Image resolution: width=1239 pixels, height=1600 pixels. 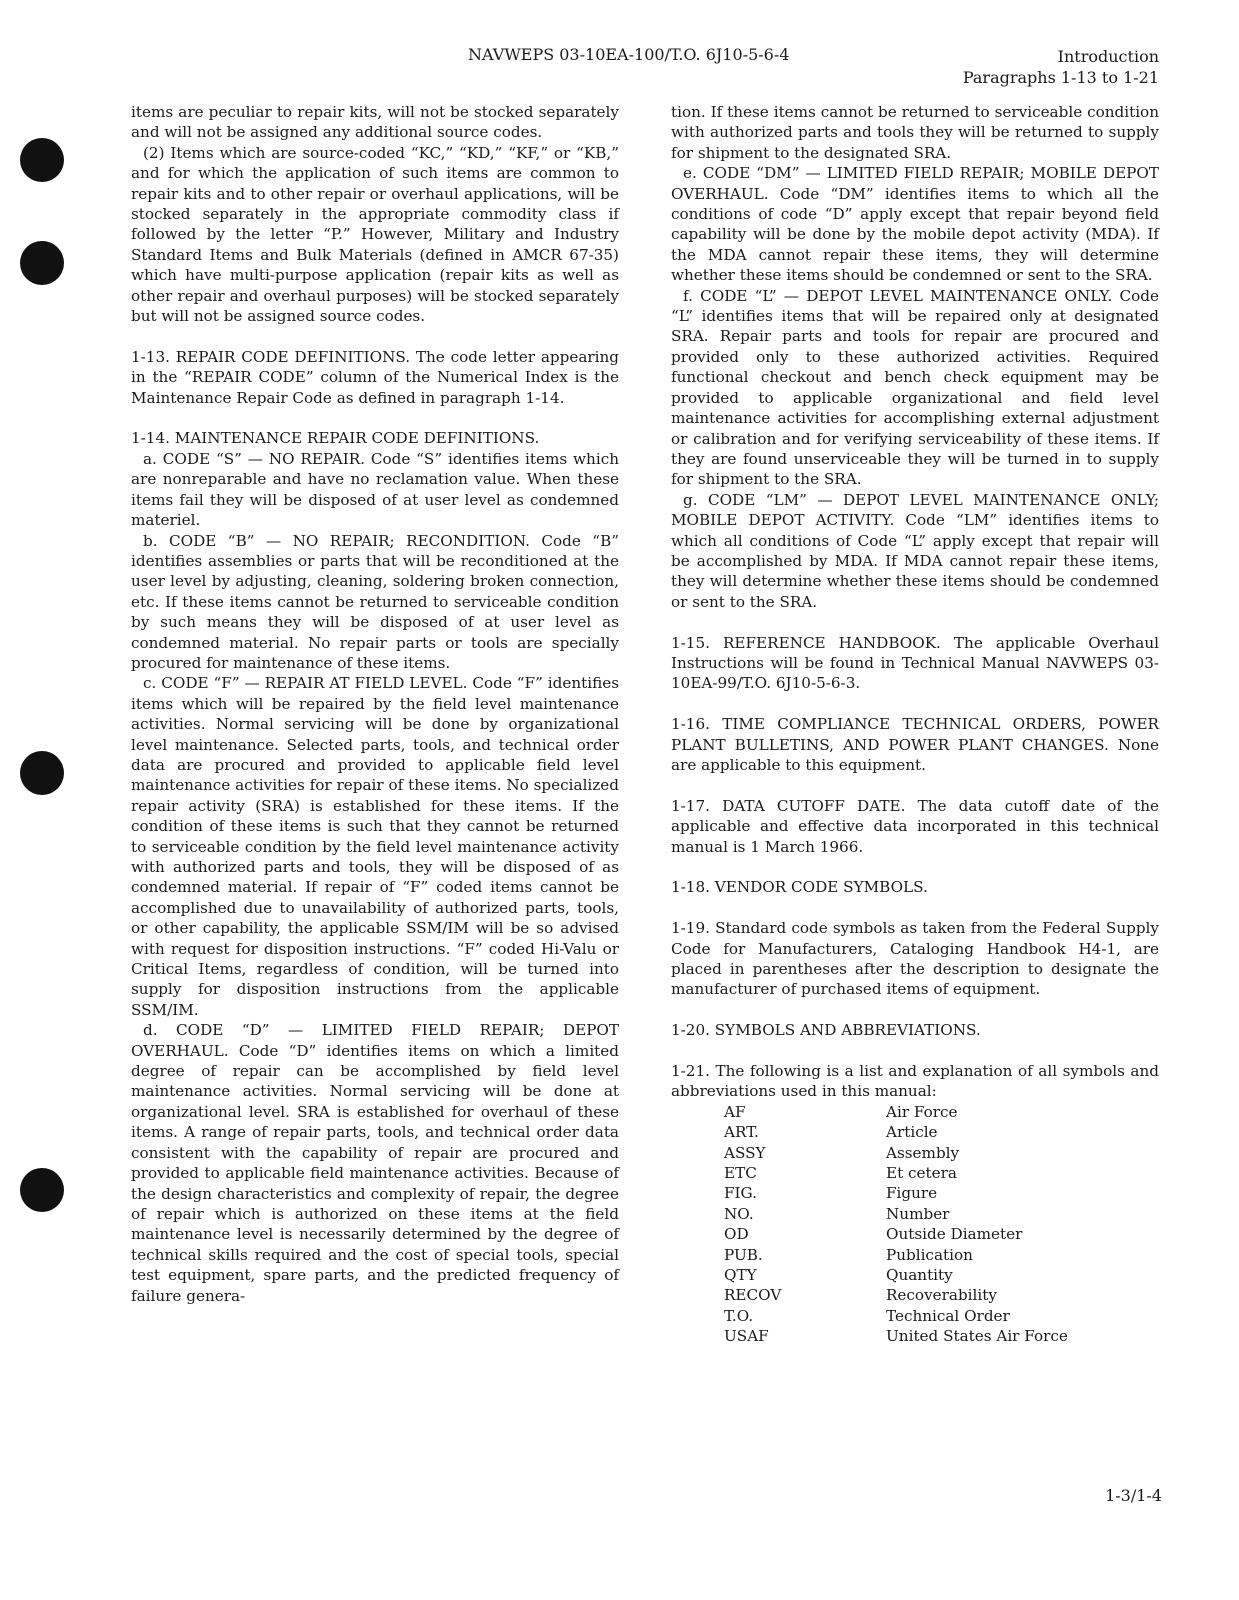 What do you see at coordinates (1108, 56) in the screenshot?
I see `section: Introduction` at bounding box center [1108, 56].